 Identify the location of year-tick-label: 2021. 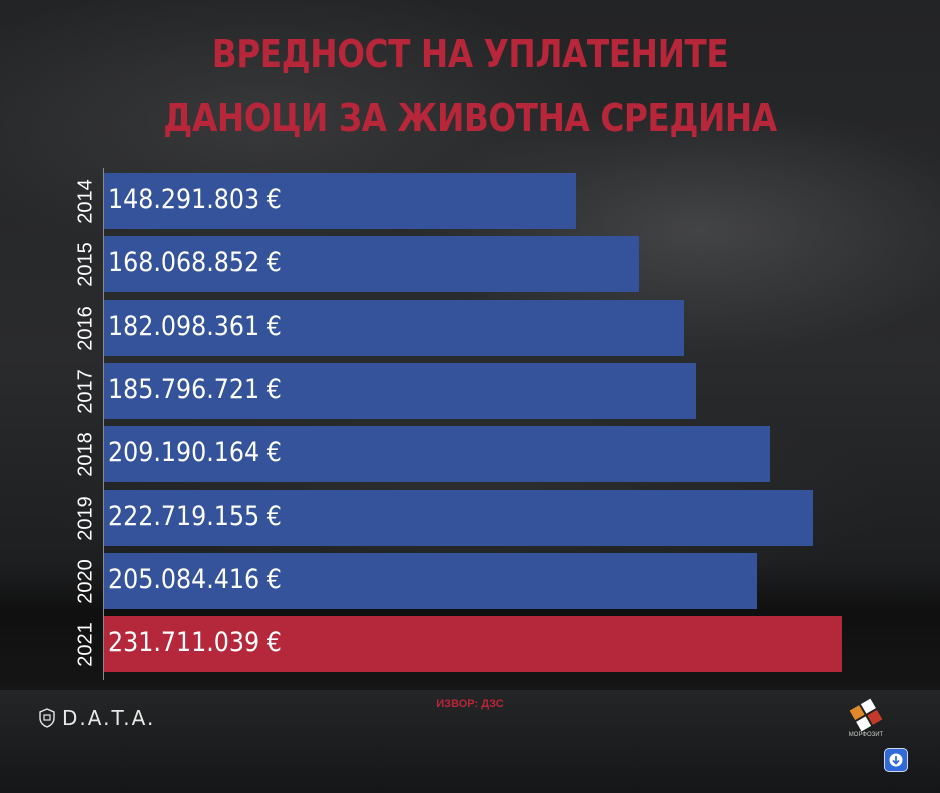
(85, 644).